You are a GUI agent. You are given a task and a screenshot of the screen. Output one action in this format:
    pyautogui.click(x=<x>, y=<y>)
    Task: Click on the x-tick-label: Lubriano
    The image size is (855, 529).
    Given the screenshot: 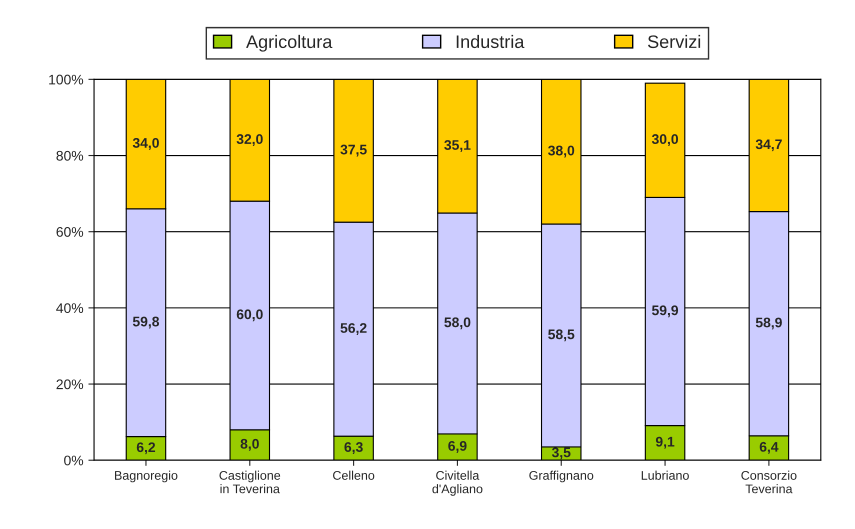 What is the action you would take?
    pyautogui.click(x=665, y=475)
    